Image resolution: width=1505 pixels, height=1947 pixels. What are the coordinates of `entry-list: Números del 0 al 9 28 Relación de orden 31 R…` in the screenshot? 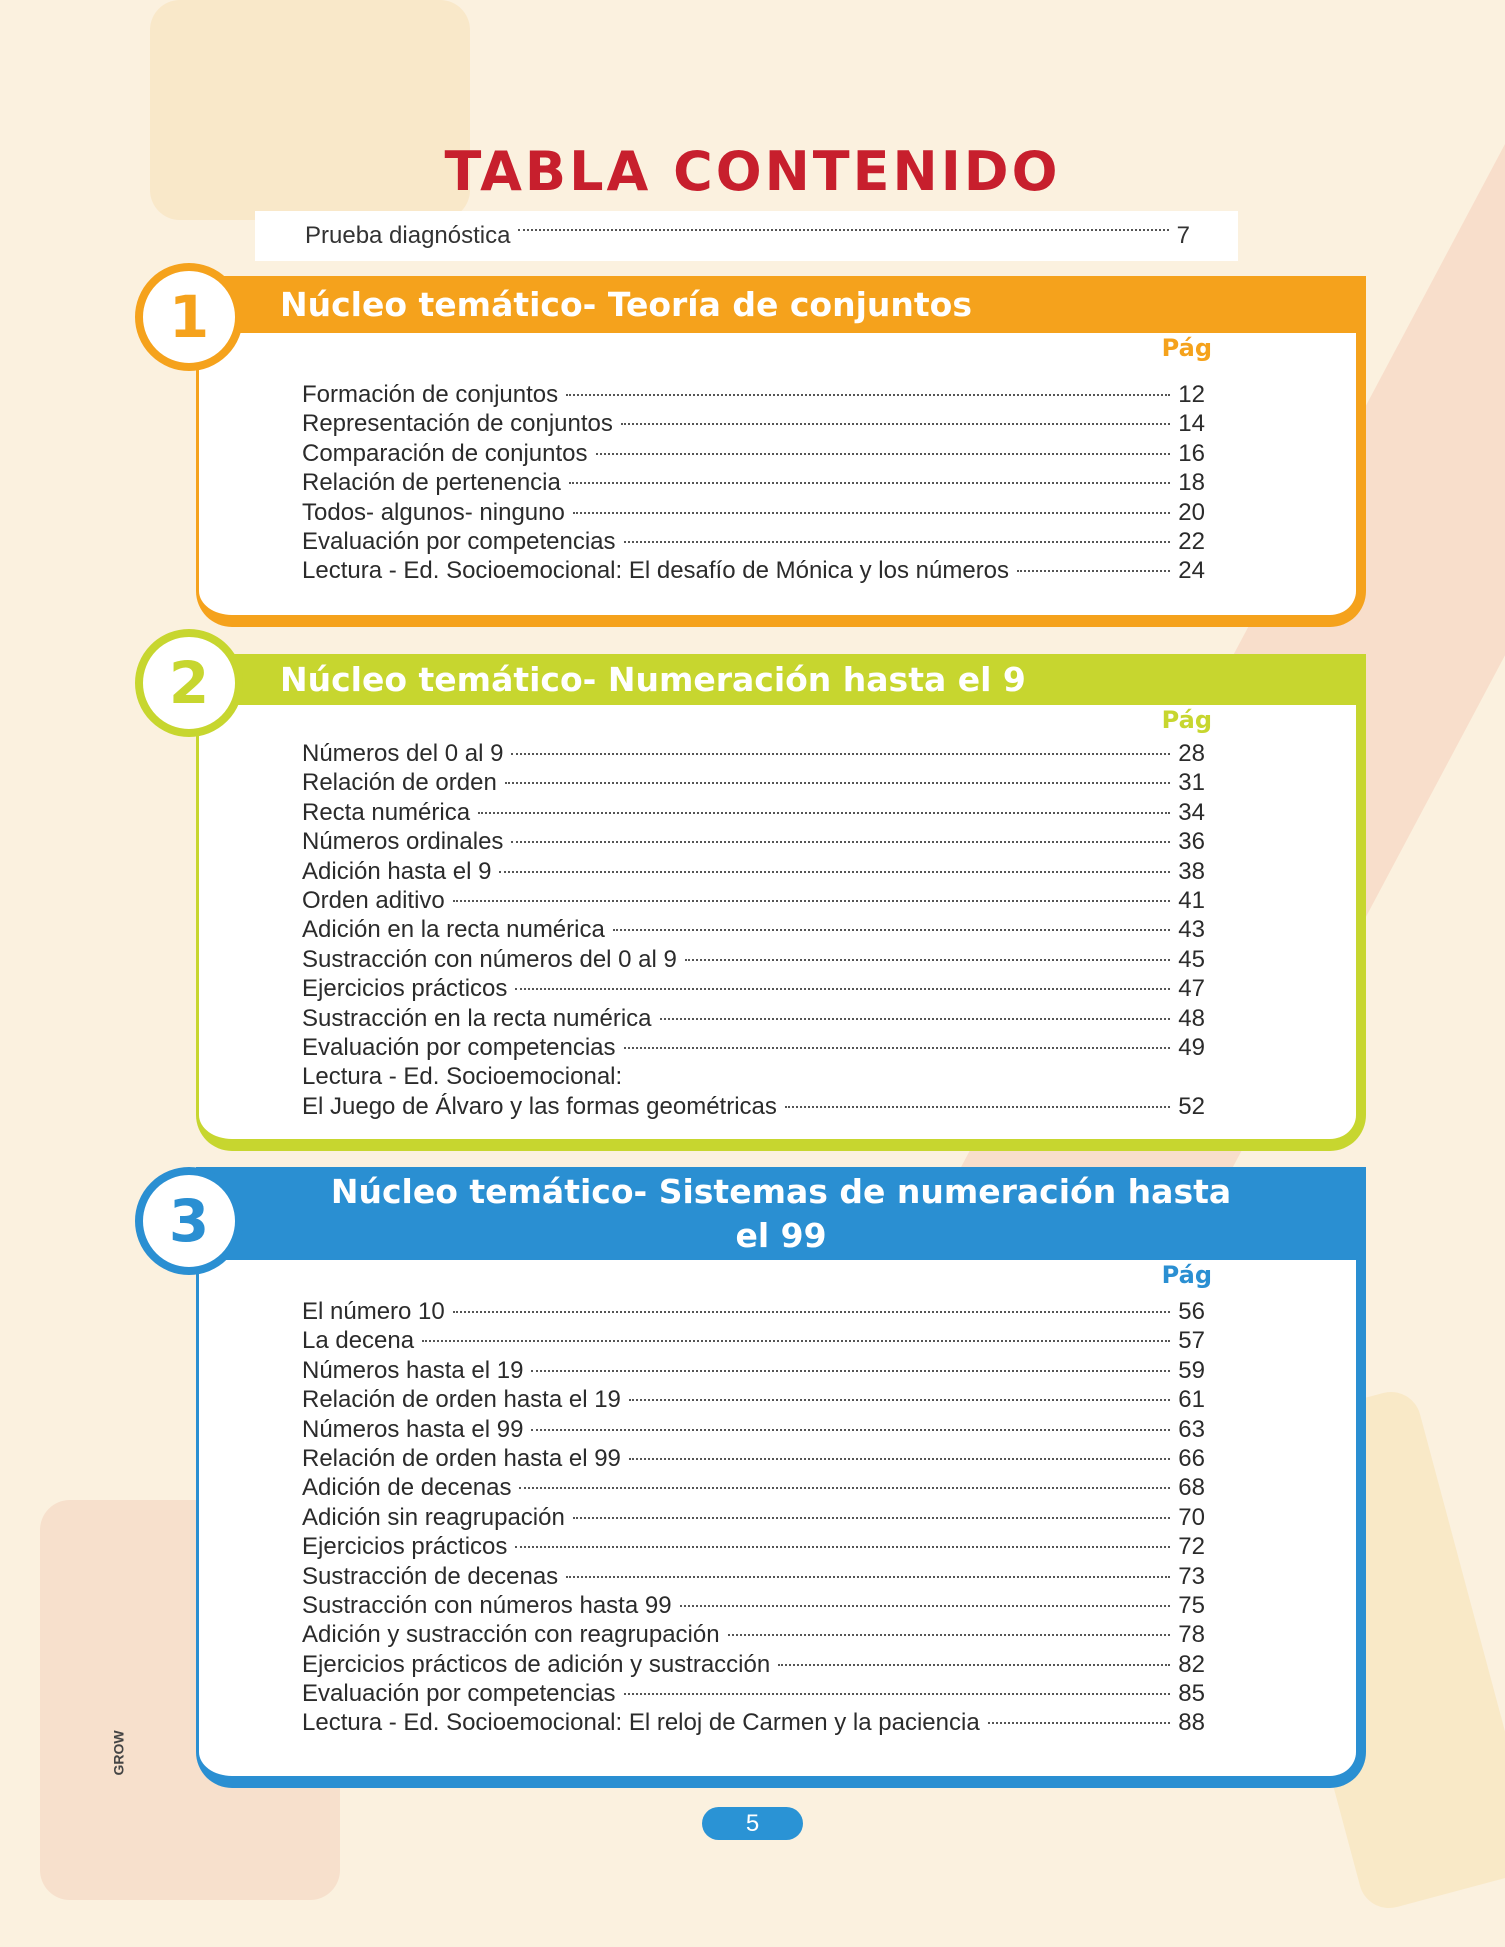 It's located at (753, 930).